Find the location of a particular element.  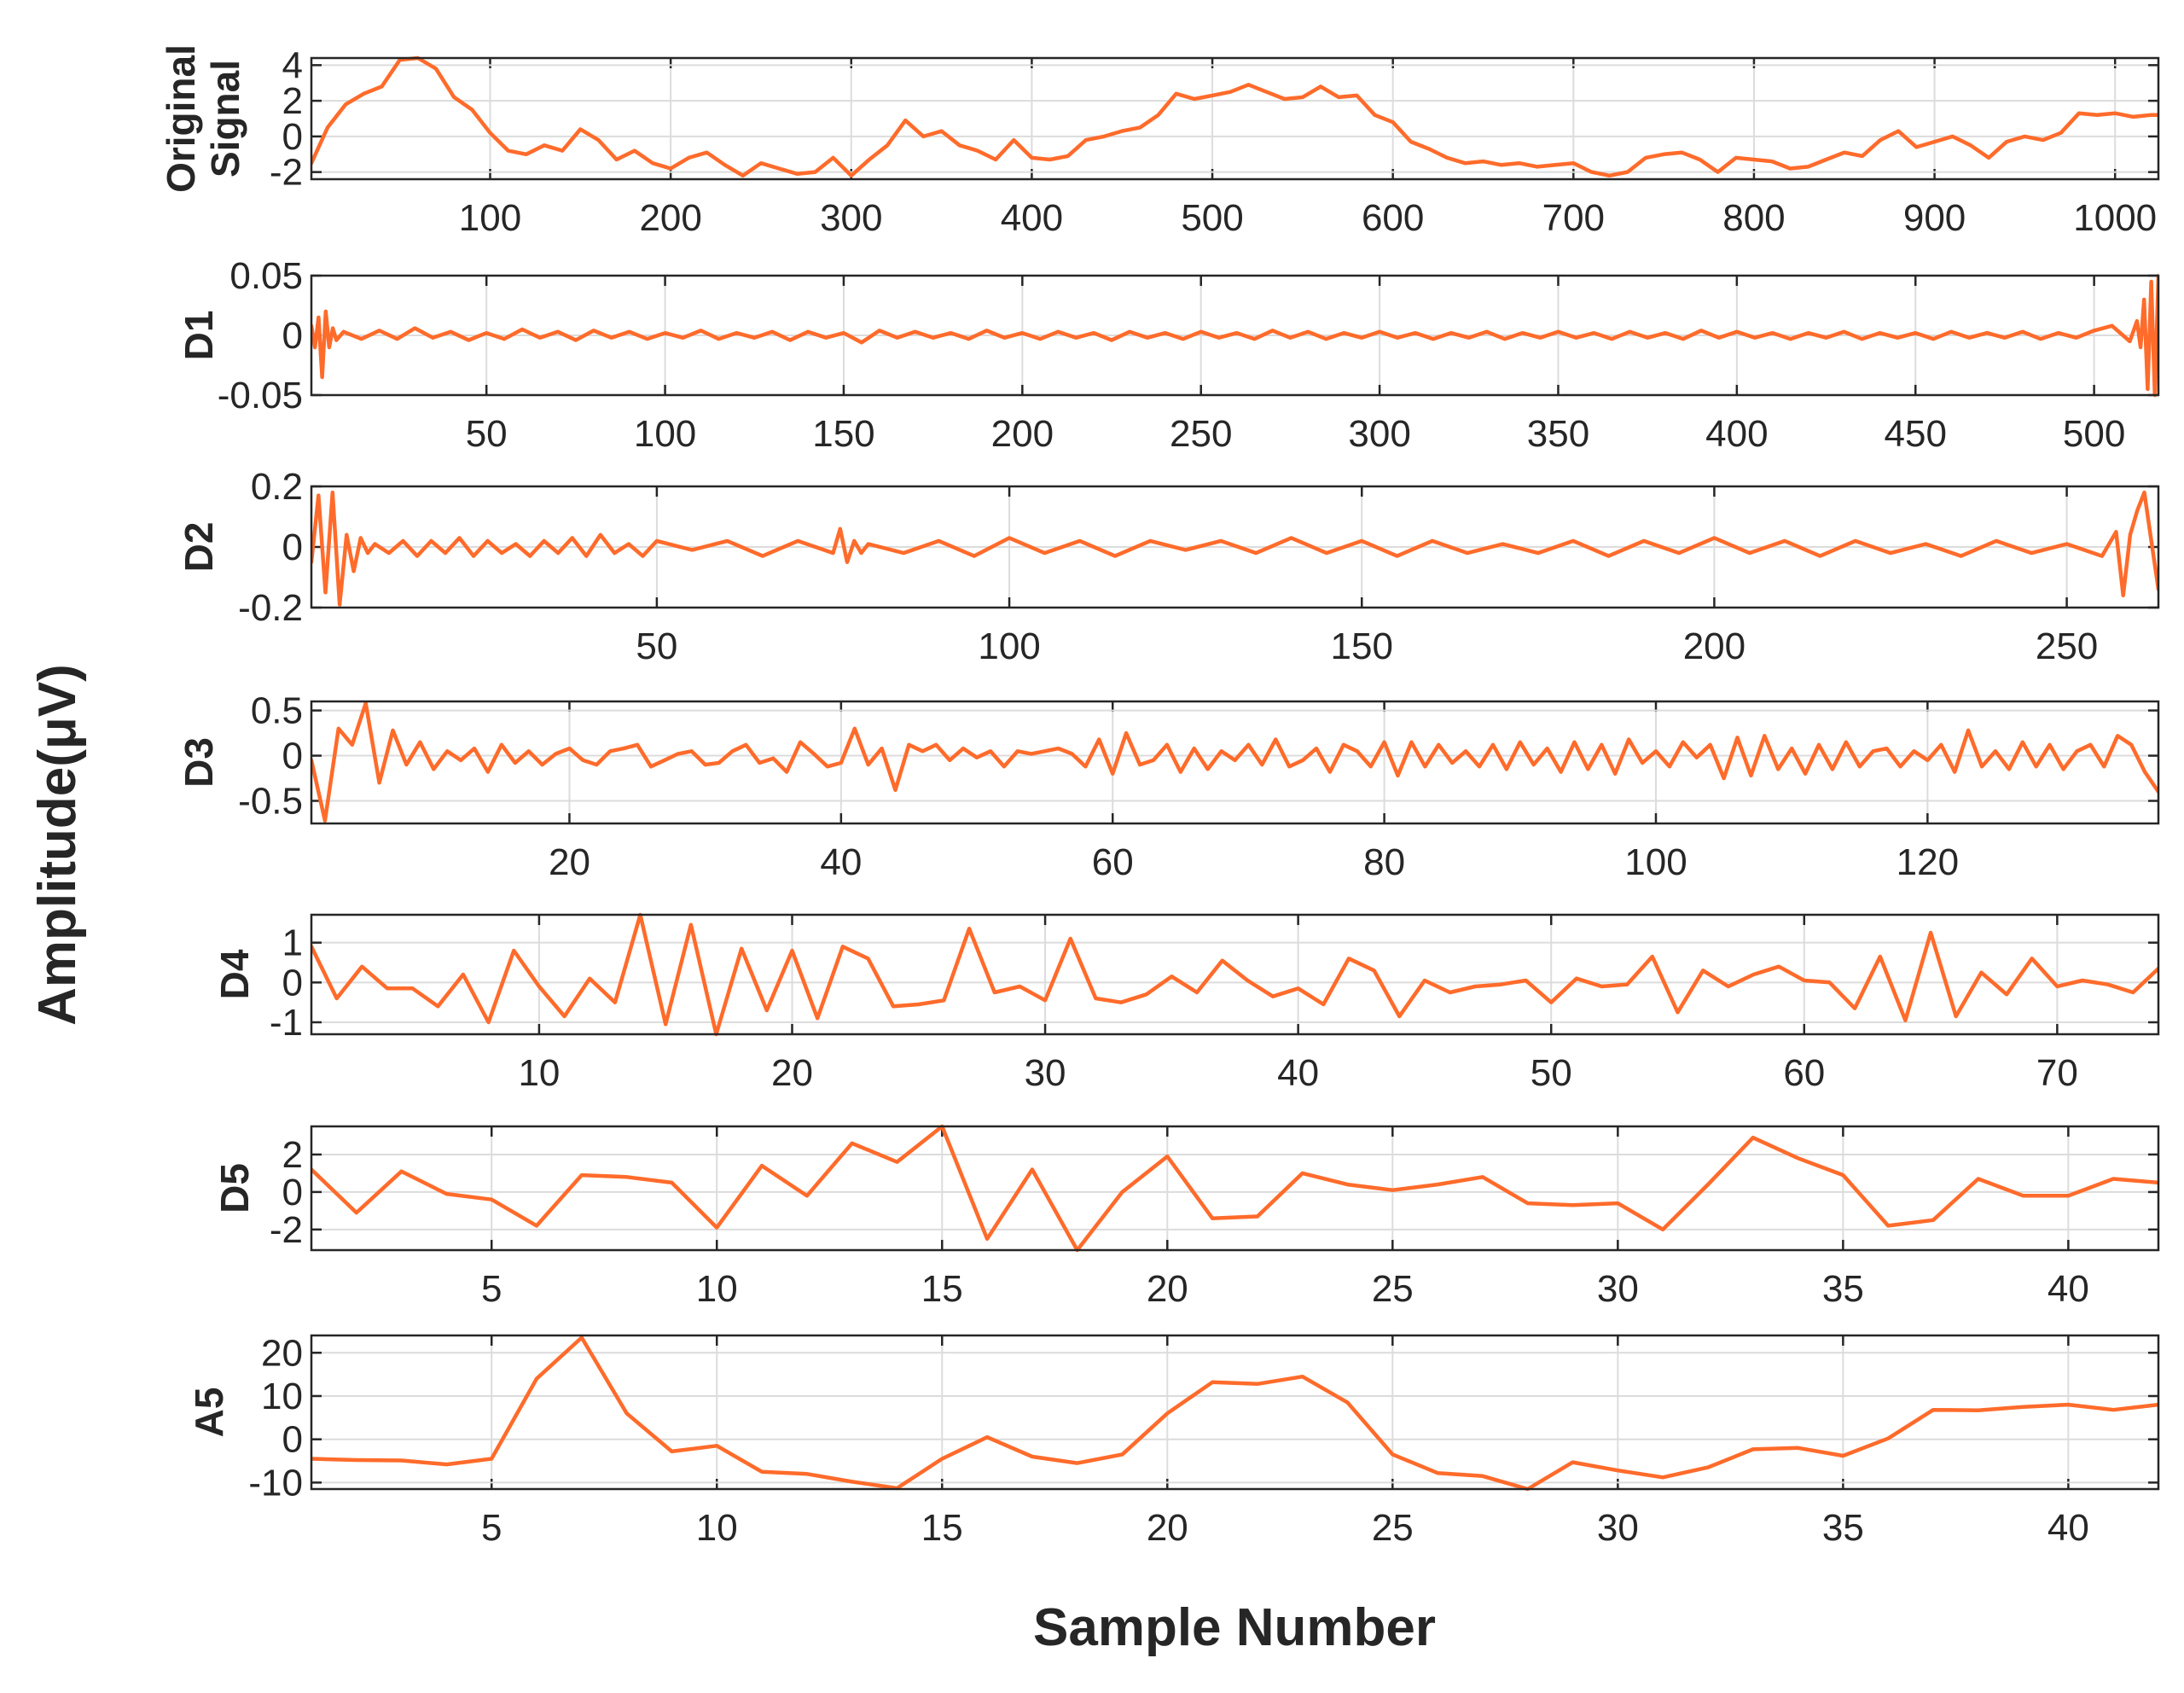

panel-label: D4 is located at coordinates (234, 974).